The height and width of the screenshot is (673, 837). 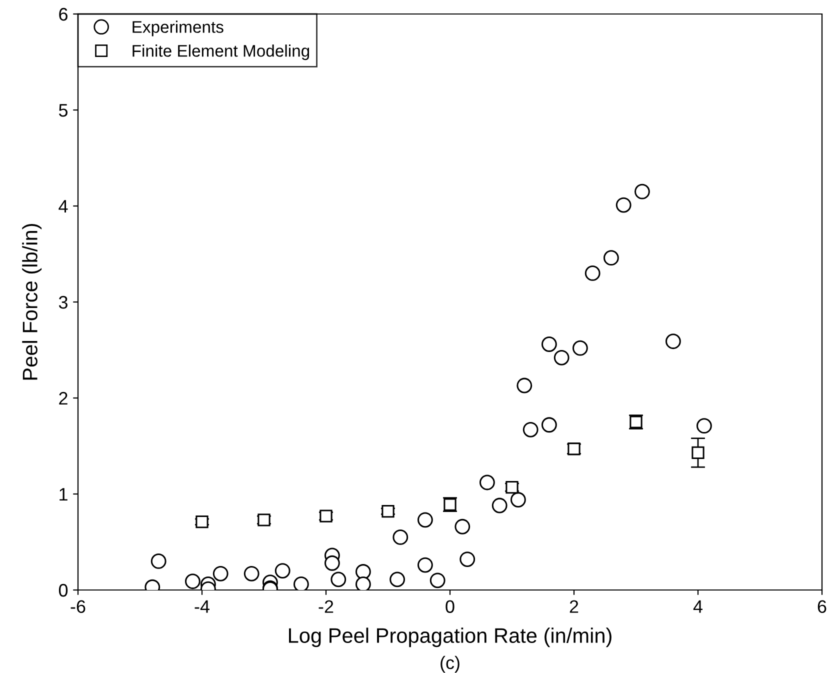 I want to click on y-tick-label: 5, so click(x=63, y=110).